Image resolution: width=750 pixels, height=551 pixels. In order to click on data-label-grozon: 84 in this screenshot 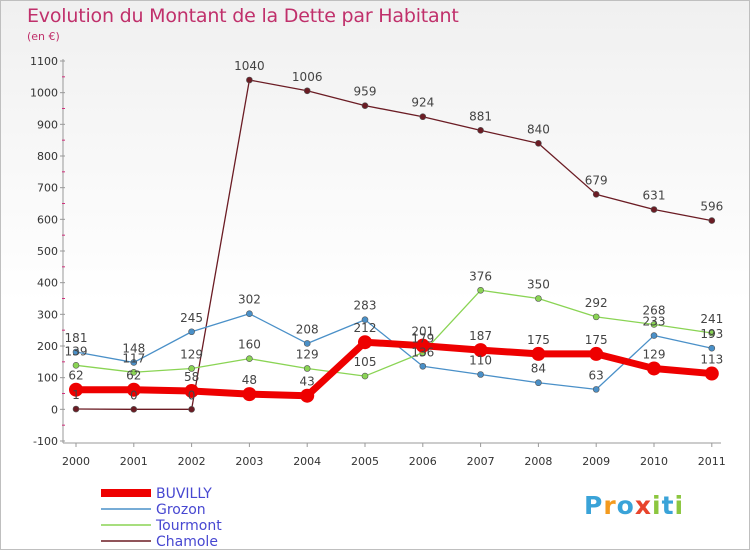, I will do `click(538, 369)`.